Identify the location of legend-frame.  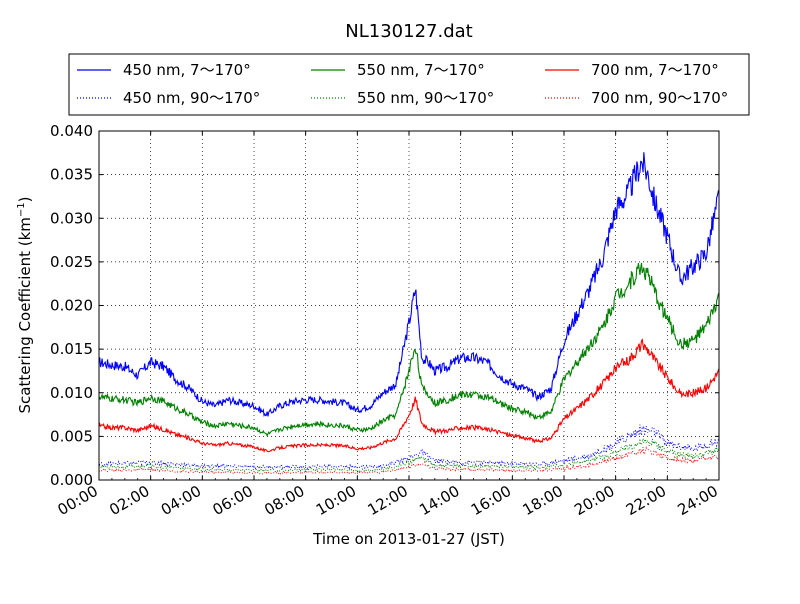
(409, 84).